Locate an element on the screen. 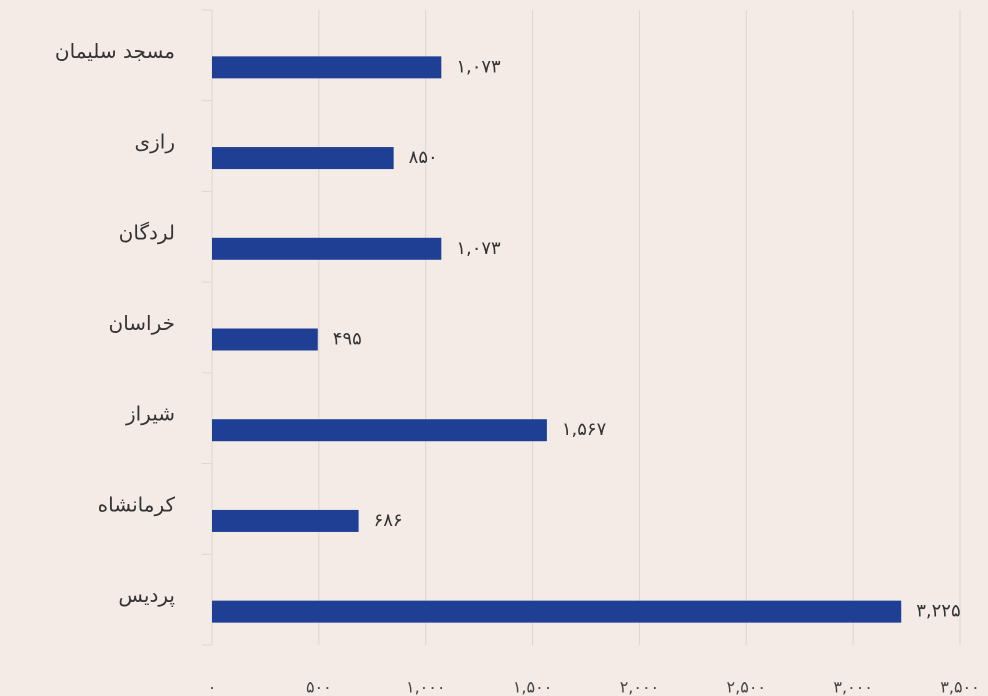 The width and height of the screenshot is (988, 696). x-tick-label: ۱,۵۰۰ is located at coordinates (532, 687).